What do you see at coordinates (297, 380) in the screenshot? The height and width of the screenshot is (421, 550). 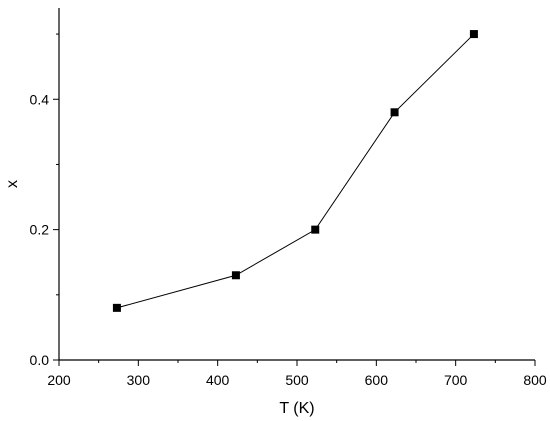 I see `x-tick-label: 500` at bounding box center [297, 380].